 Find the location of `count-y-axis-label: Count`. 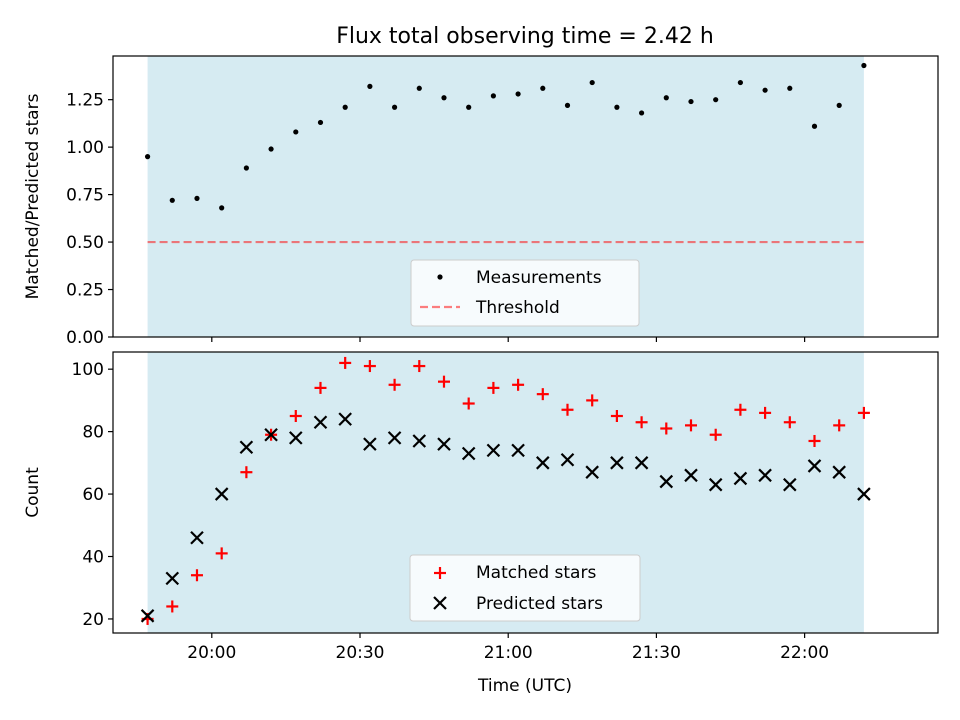

count-y-axis-label: Count is located at coordinates (33, 492).